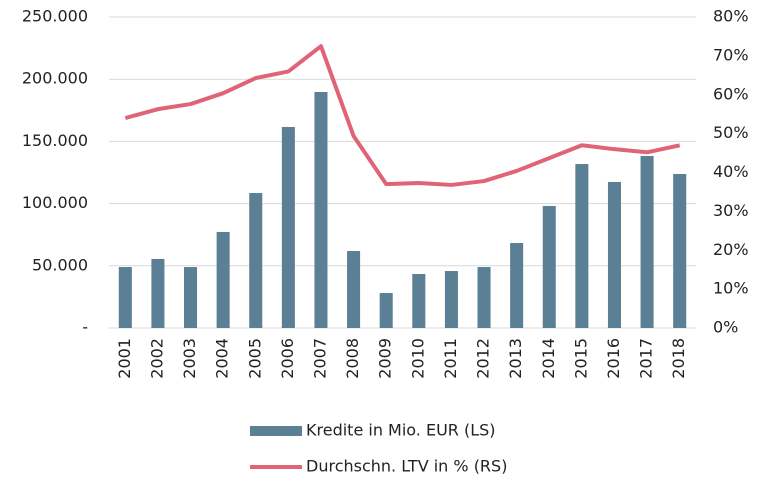 This screenshot has width=766, height=483. What do you see at coordinates (124, 358) in the screenshot?
I see `x-tick-label: 2001` at bounding box center [124, 358].